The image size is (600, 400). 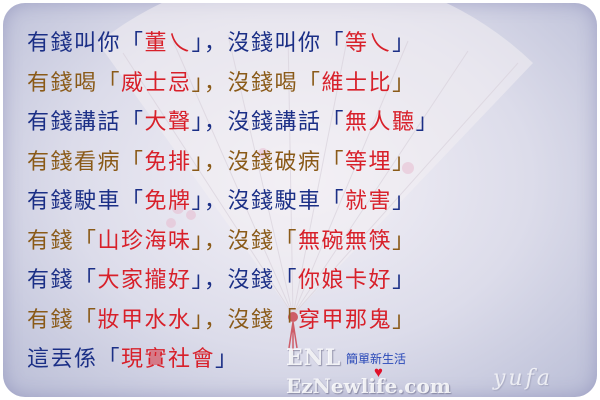 I want to click on highlight-rich: 山珍海味, so click(x=144, y=241).